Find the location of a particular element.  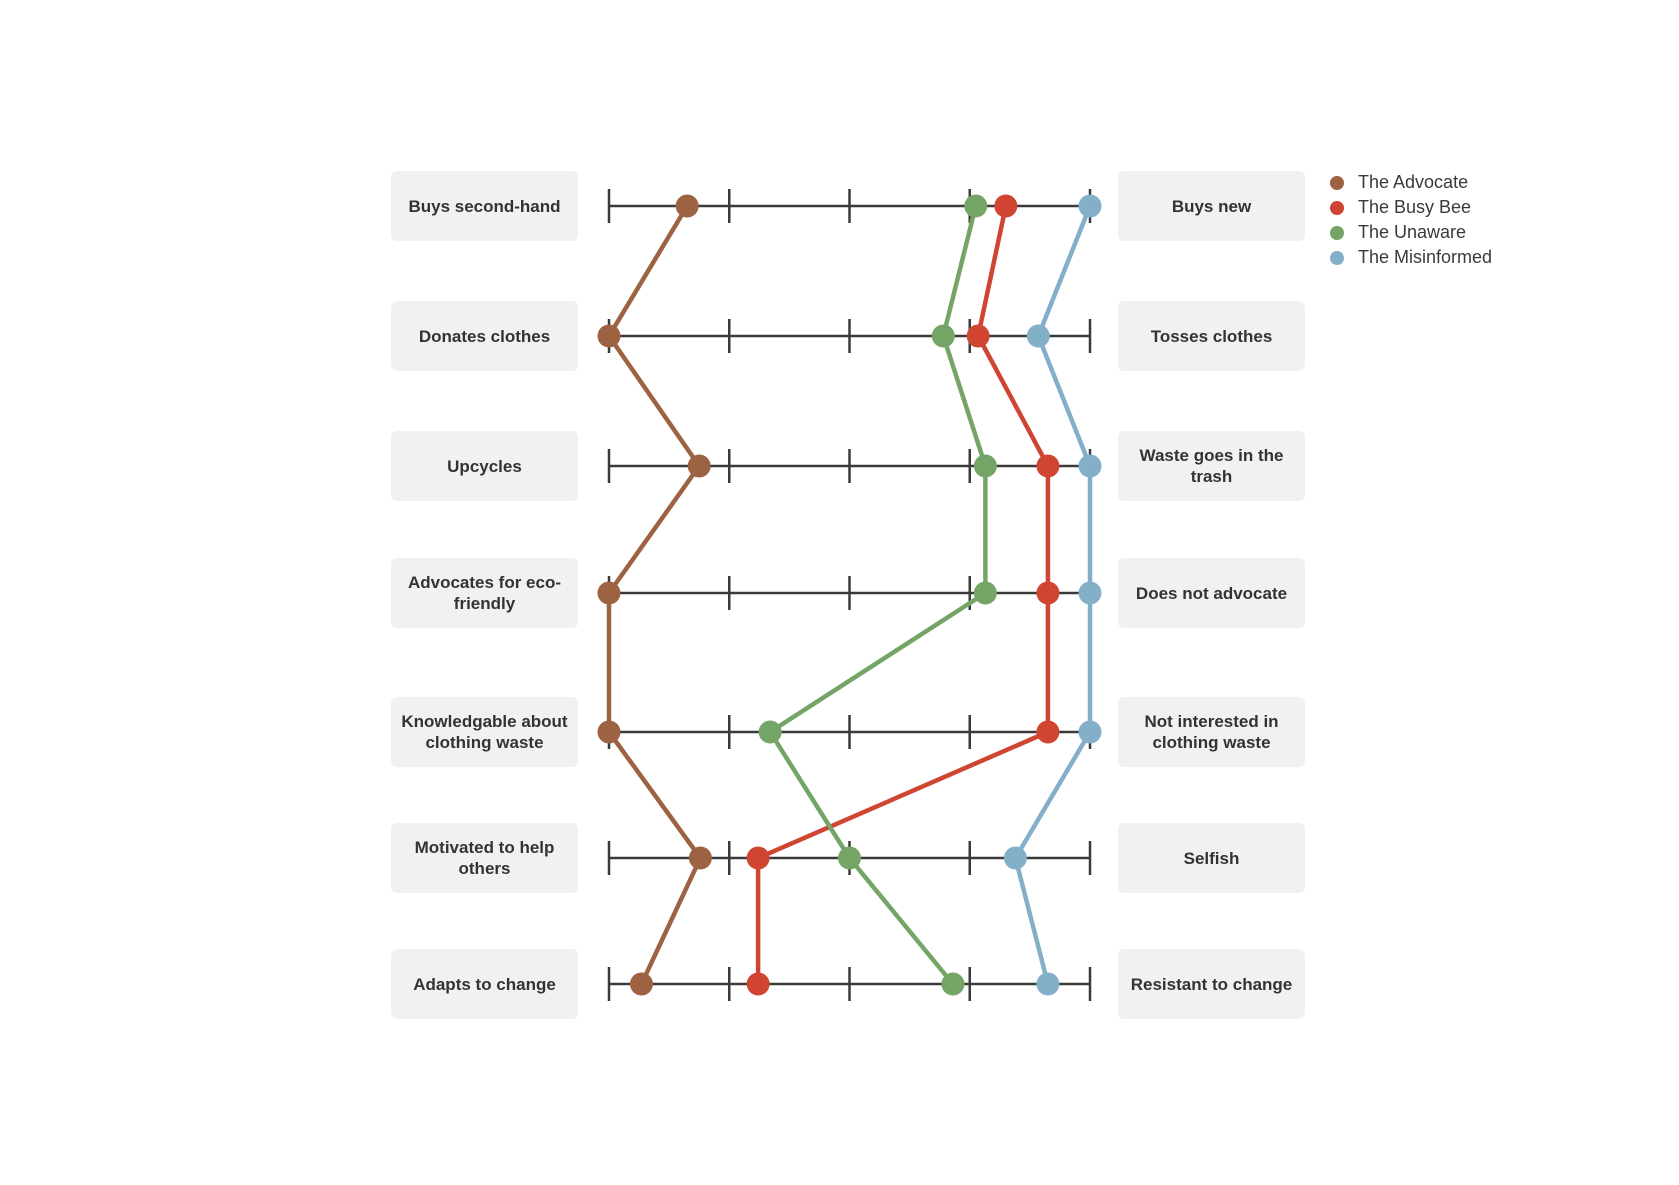

legend-item: The Advocate is located at coordinates (1411, 182).